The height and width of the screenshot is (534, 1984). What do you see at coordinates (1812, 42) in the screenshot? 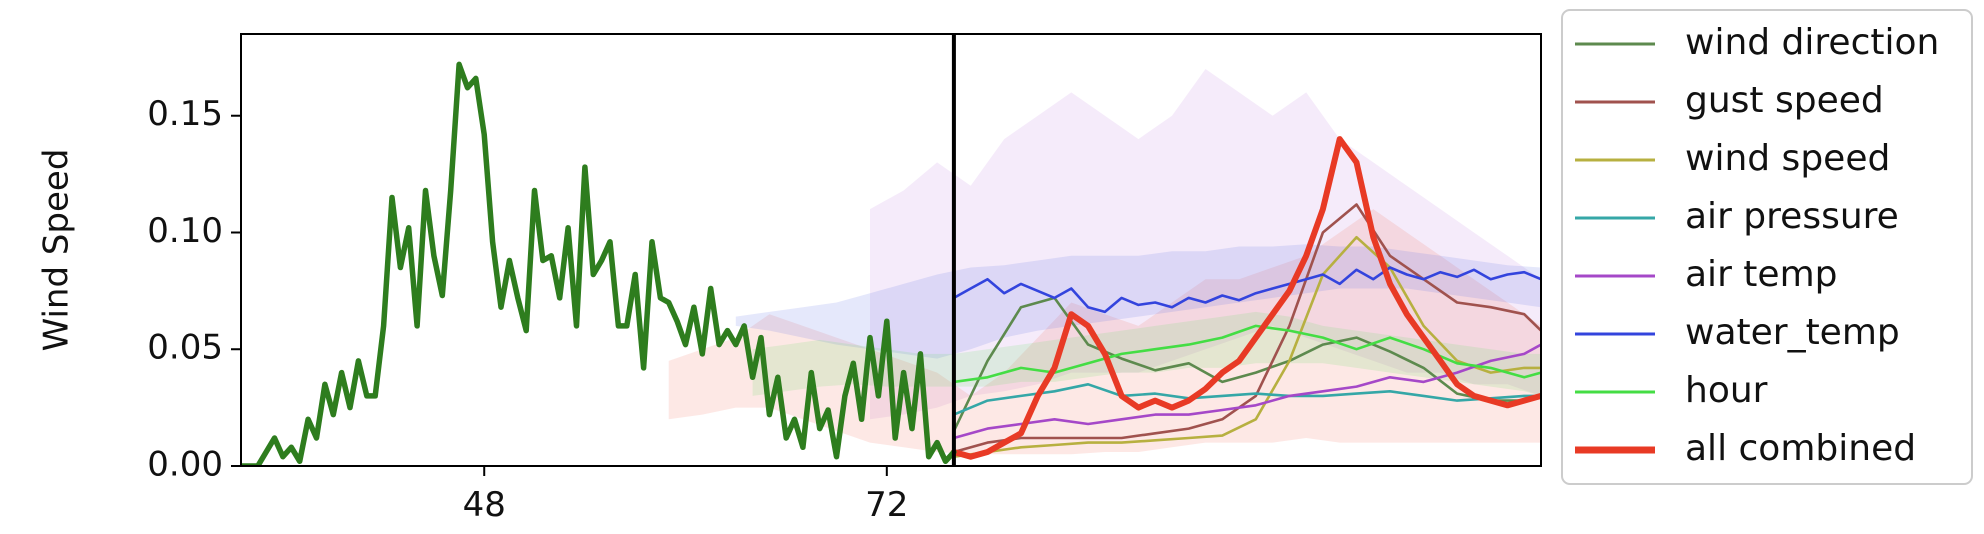
I see `legend-label-wind-direction: wind direction` at bounding box center [1812, 42].